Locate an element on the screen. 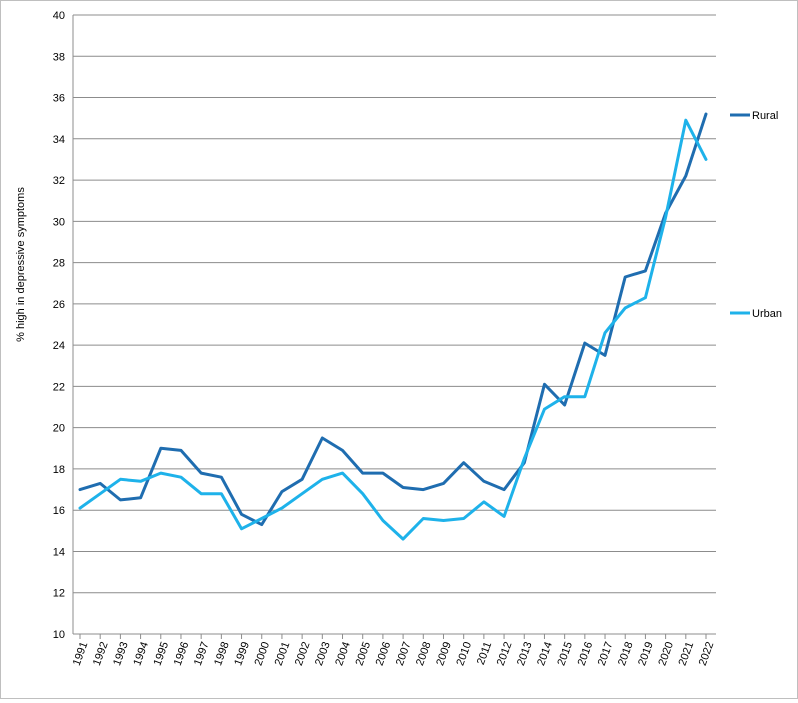 The width and height of the screenshot is (798, 703). x-tick-label: 2007 is located at coordinates (404, 653).